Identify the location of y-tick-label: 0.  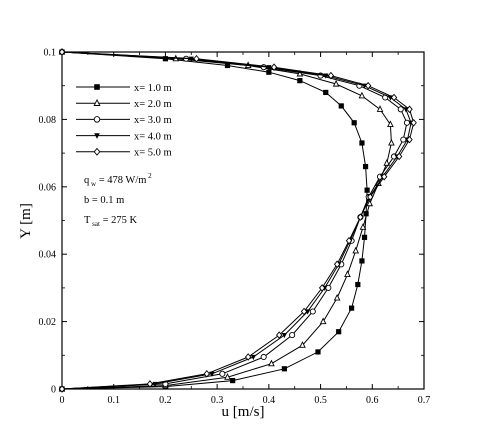
(53, 390).